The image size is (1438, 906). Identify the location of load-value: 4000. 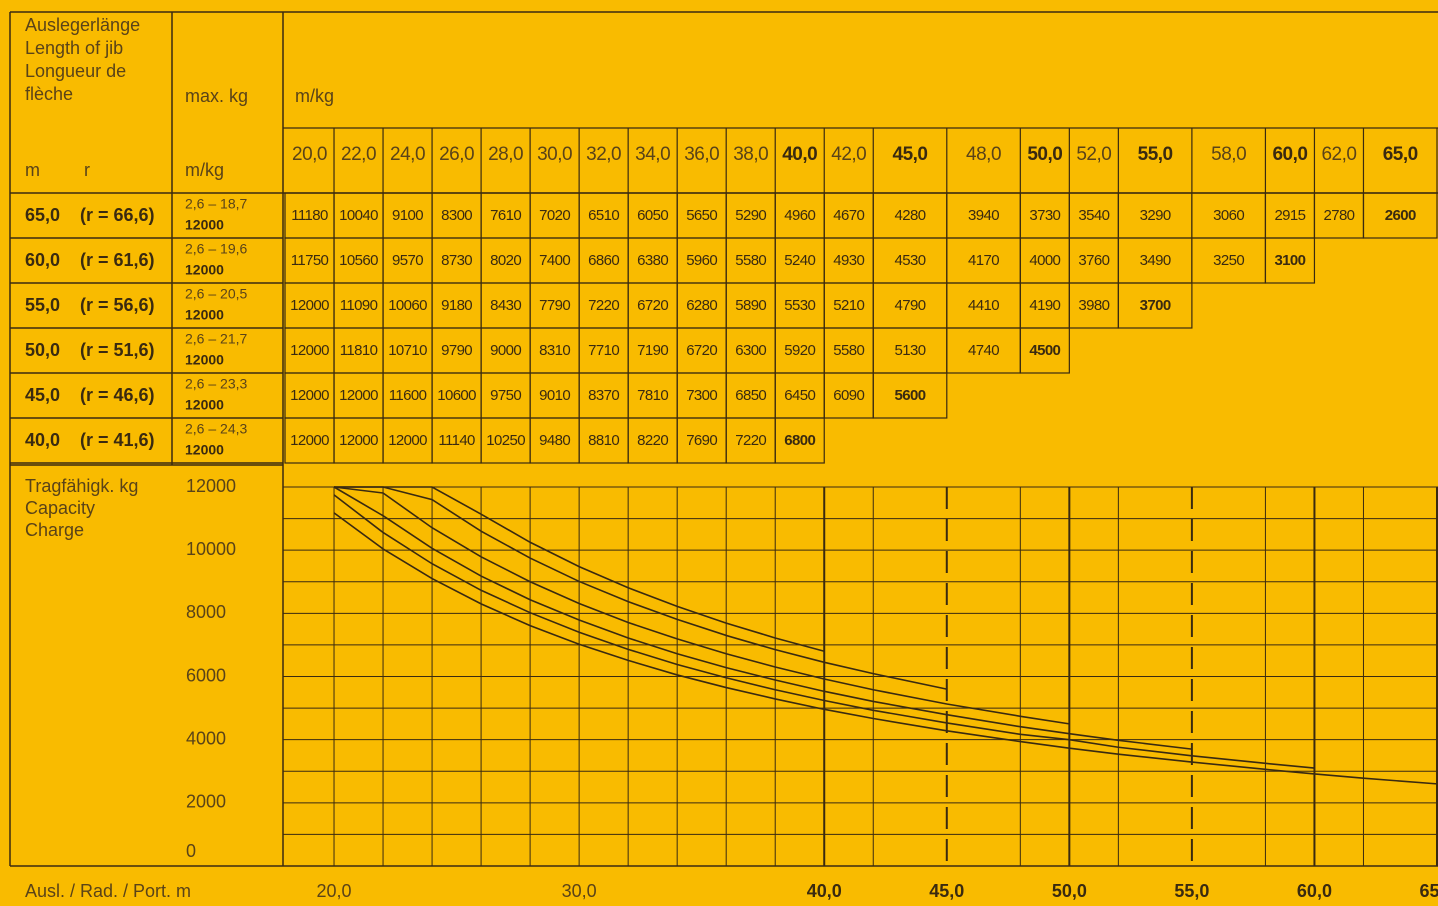
(1044, 260).